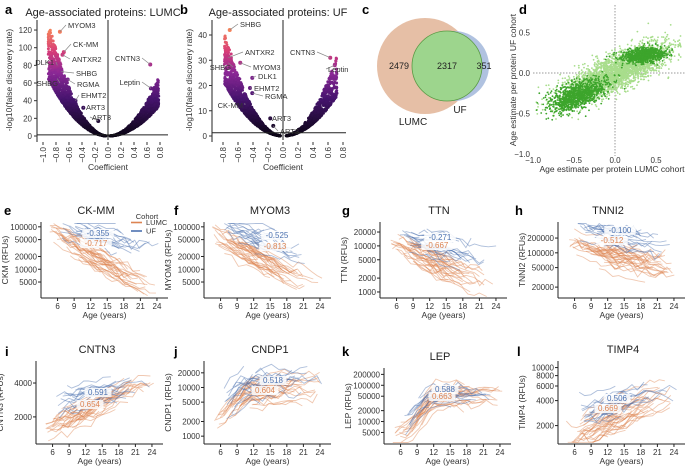 The width and height of the screenshot is (685, 471). Describe the element at coordinates (176, 210) in the screenshot. I see `panel-label-f: f` at that location.